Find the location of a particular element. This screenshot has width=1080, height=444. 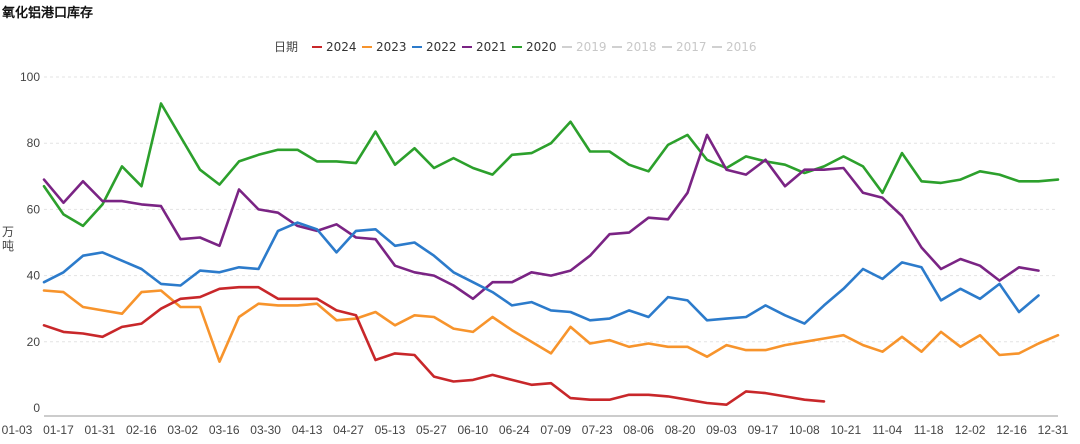

legend-item-2019: 2019 is located at coordinates (584, 47).